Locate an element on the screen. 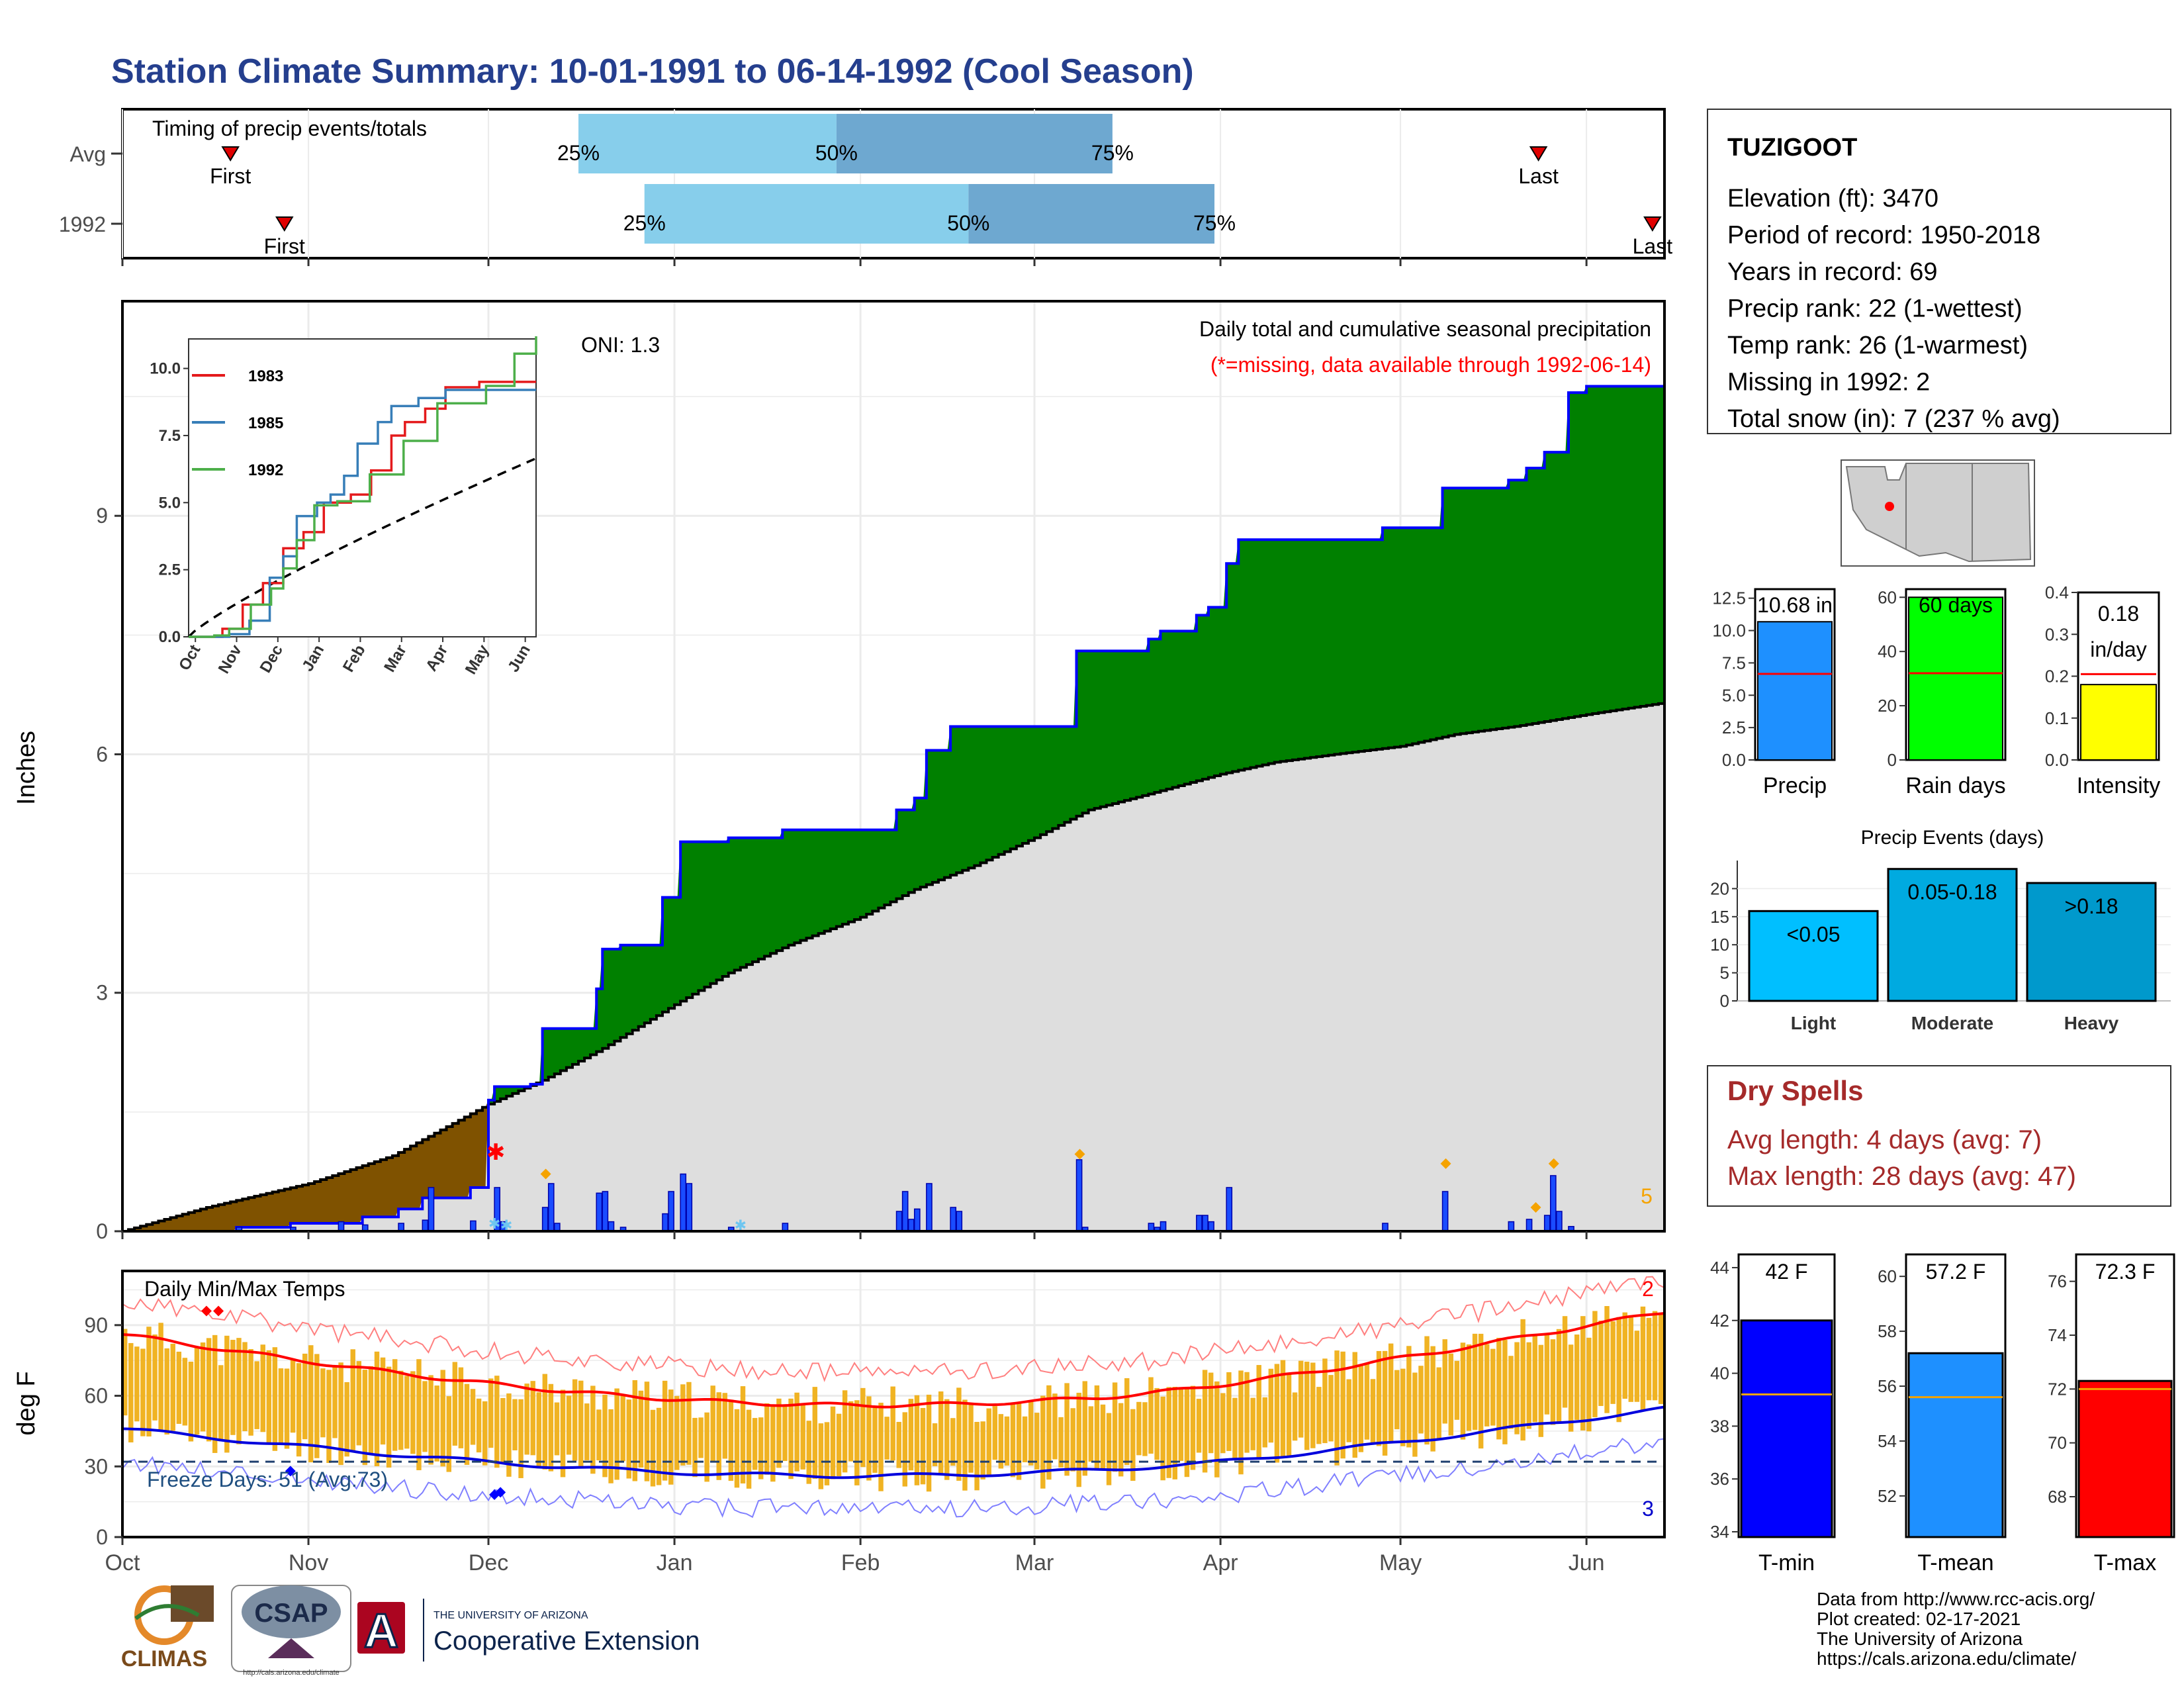  timing-last-label: Last is located at coordinates (1538, 176).